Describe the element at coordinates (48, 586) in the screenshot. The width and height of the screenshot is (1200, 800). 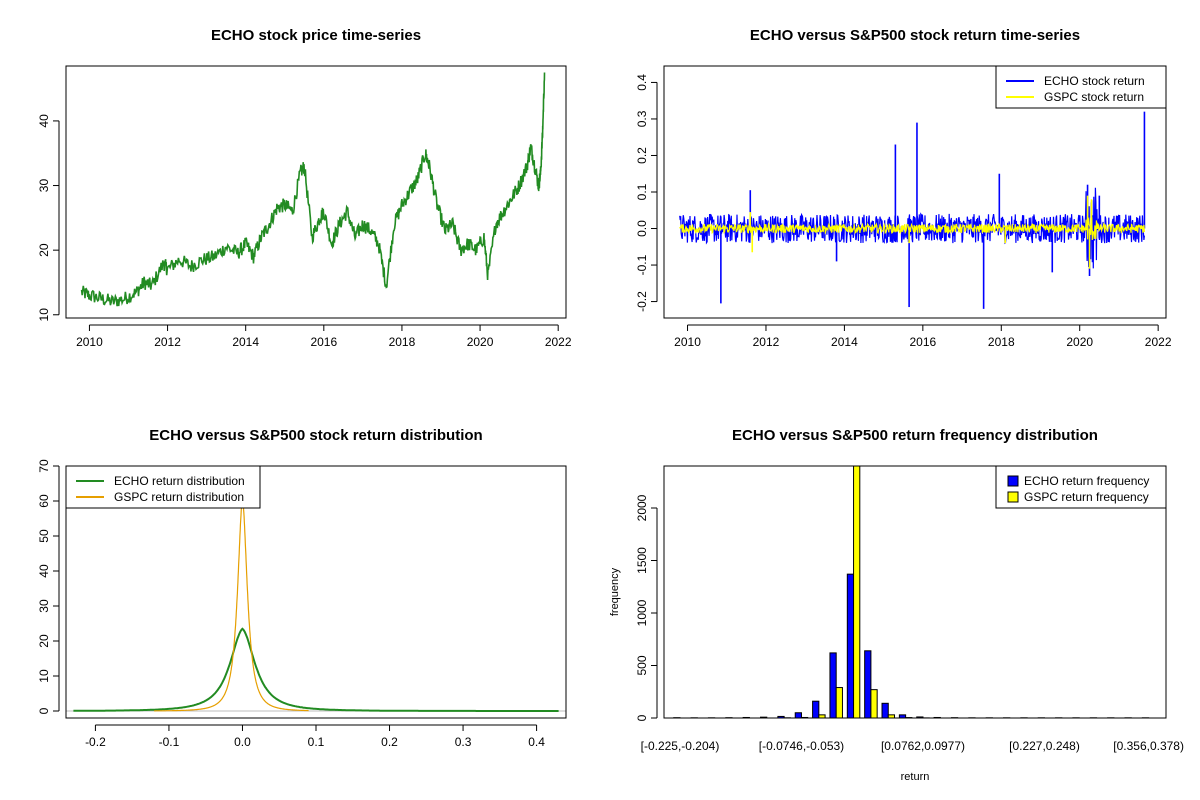
I see `y-axis: 0 10 20 30 40 50 60 70` at that location.